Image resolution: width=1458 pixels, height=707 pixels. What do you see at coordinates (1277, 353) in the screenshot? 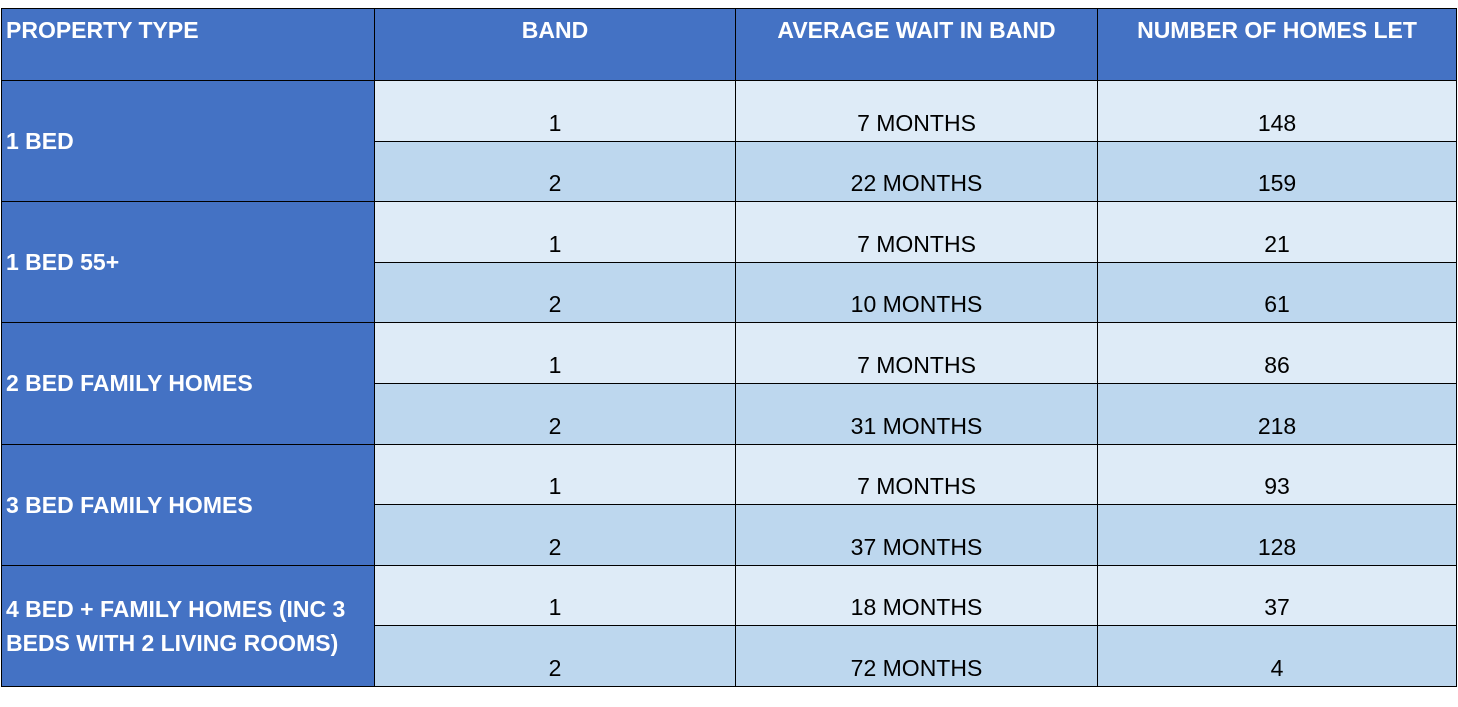
I see `homes-let: 86` at bounding box center [1277, 353].